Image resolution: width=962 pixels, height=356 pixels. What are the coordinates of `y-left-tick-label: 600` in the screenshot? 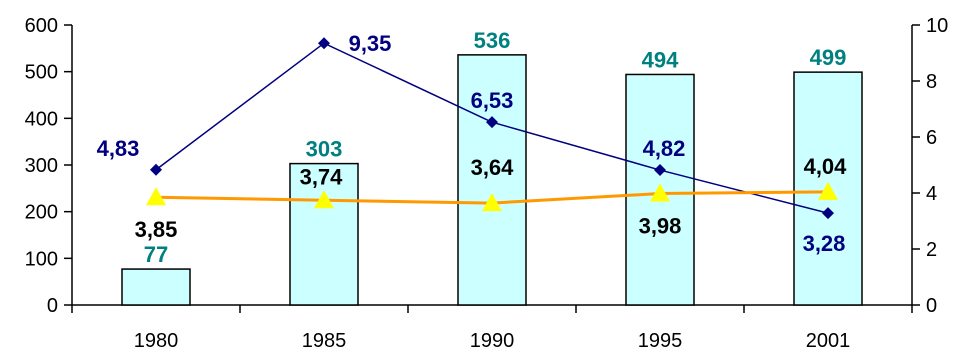 It's located at (41, 26).